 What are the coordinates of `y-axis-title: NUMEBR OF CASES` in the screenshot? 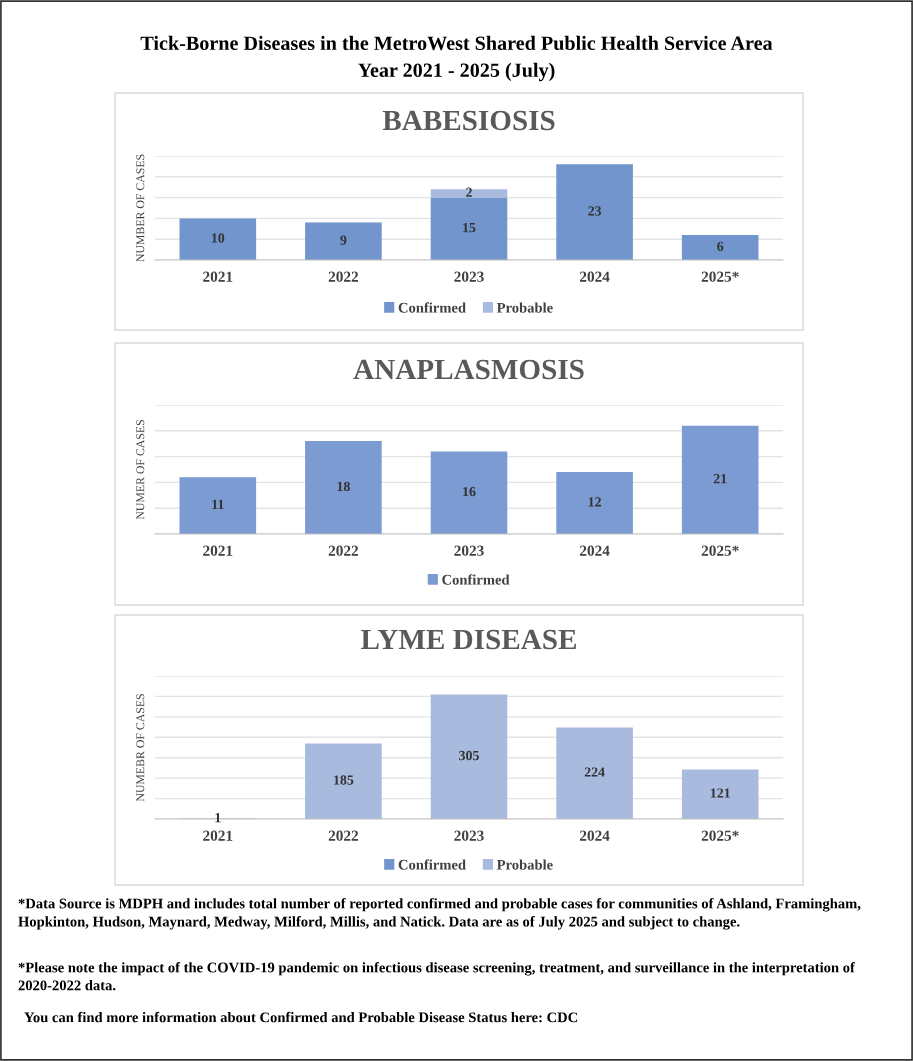 It's located at (140, 748).